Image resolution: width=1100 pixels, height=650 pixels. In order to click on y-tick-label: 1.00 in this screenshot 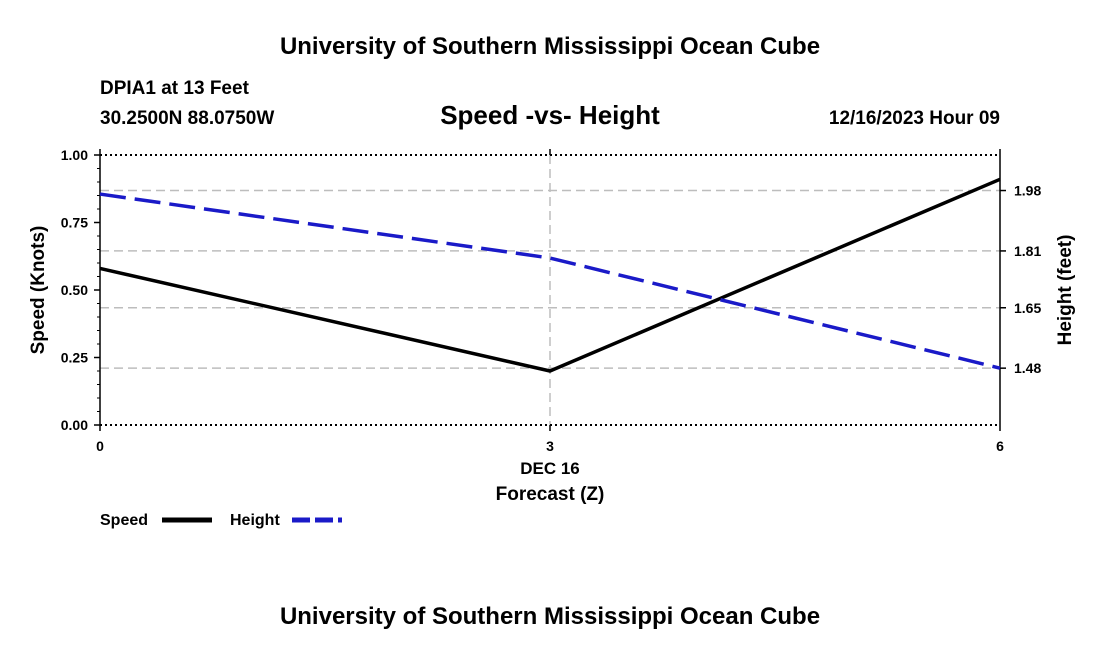, I will do `click(74, 155)`.